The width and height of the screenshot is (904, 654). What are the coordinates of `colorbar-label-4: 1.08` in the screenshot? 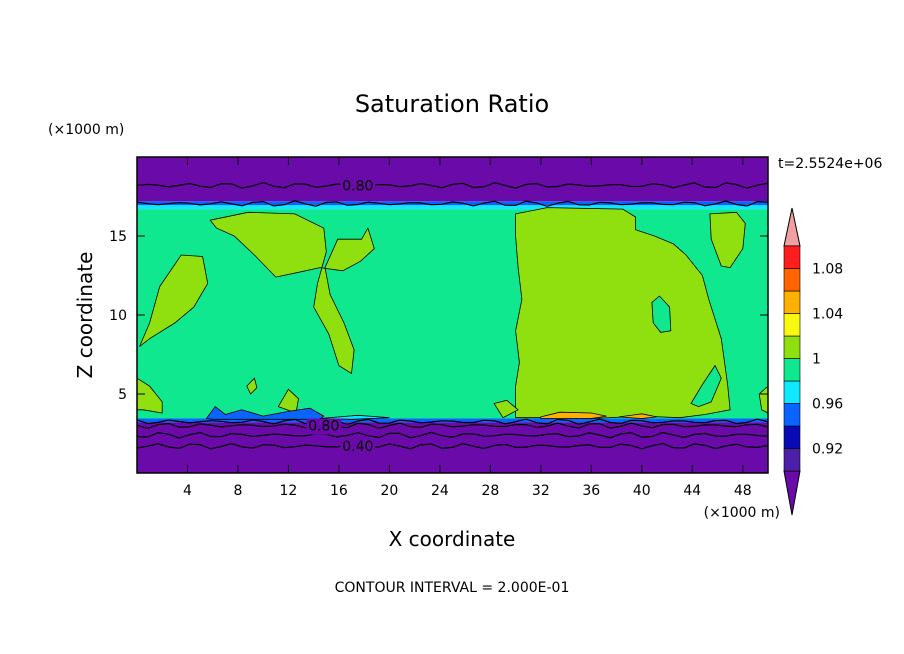 It's located at (827, 270).